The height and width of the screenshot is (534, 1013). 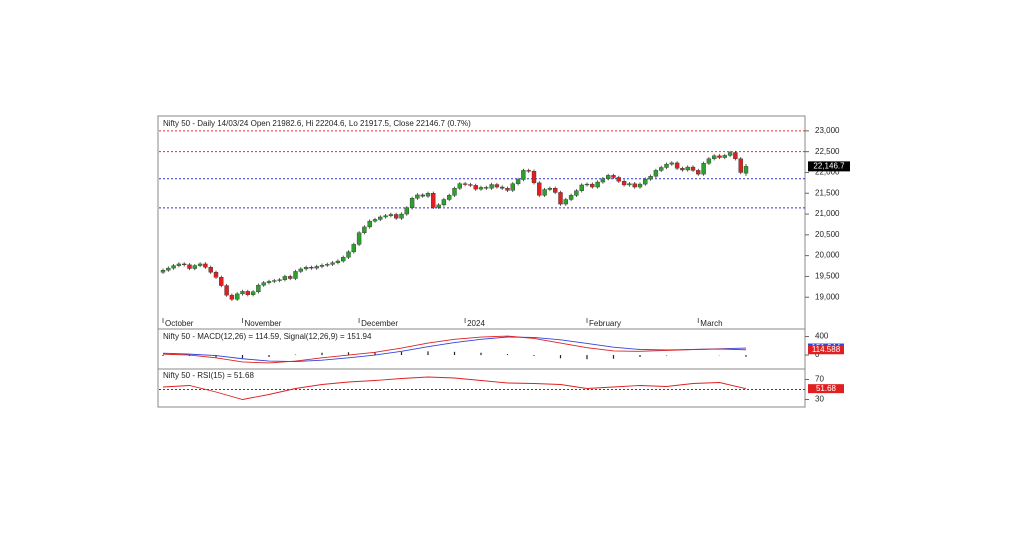 I want to click on x-tick-label: March, so click(x=711, y=323).